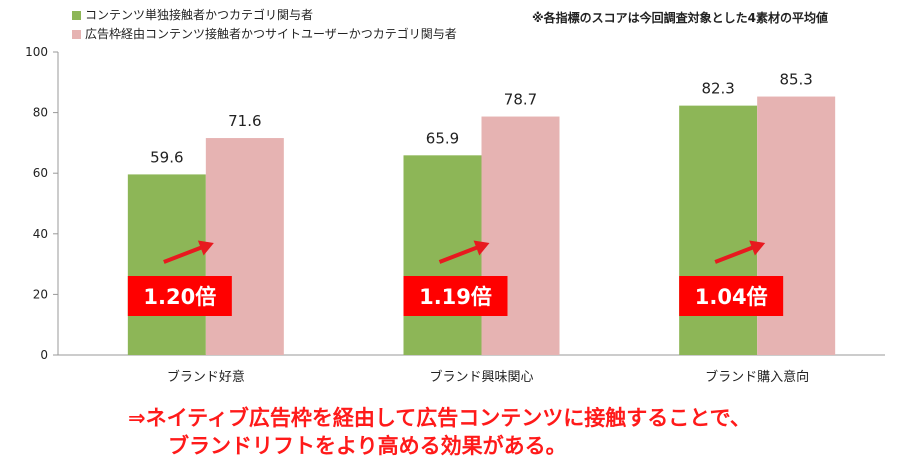 The image size is (900, 473). What do you see at coordinates (199, 15) in the screenshot?
I see `legend-label-series1: コンテンツ単独接触者かつカテゴリ関与者` at bounding box center [199, 15].